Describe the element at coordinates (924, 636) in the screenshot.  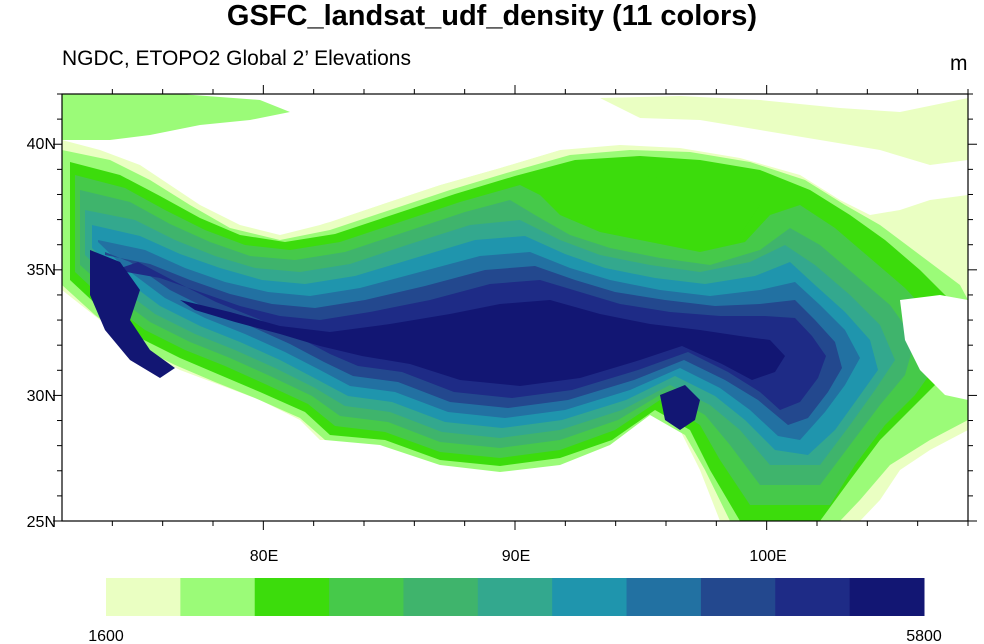
I see `colorbar-max-label: 5800` at that location.